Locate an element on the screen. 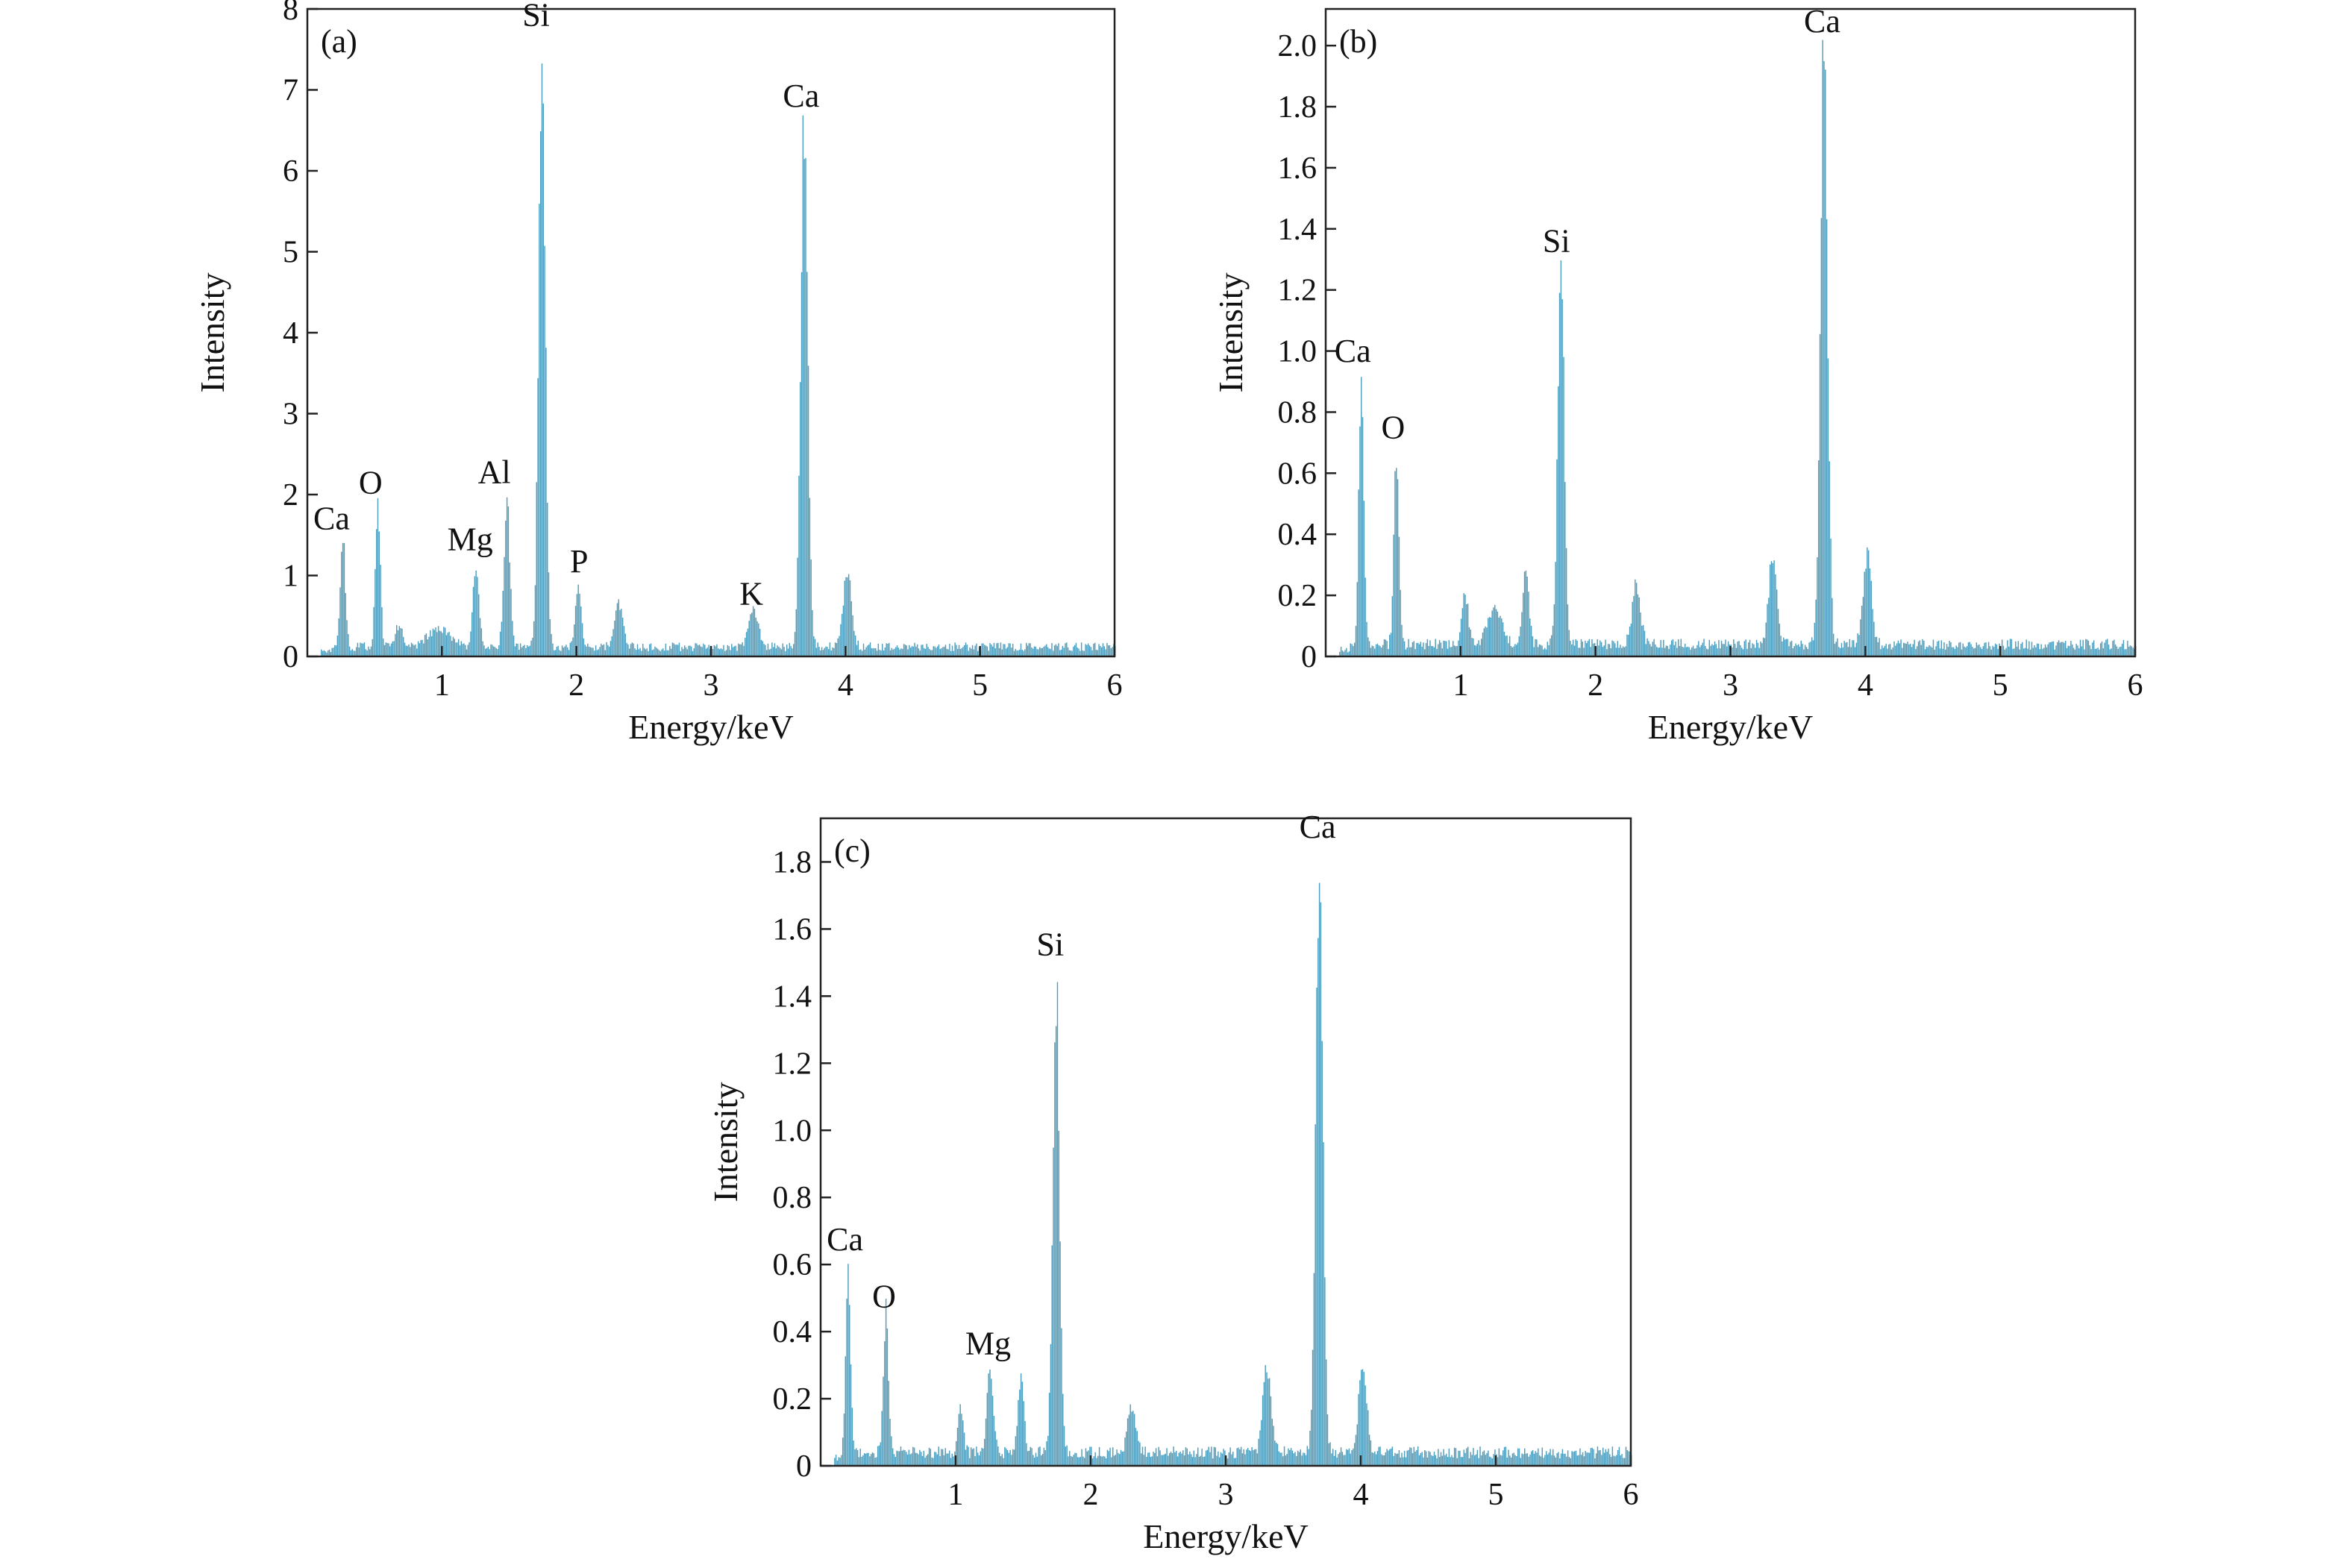 The height and width of the screenshot is (1568, 2350). x-axis-label: Energy/keV is located at coordinates (1225, 1536).